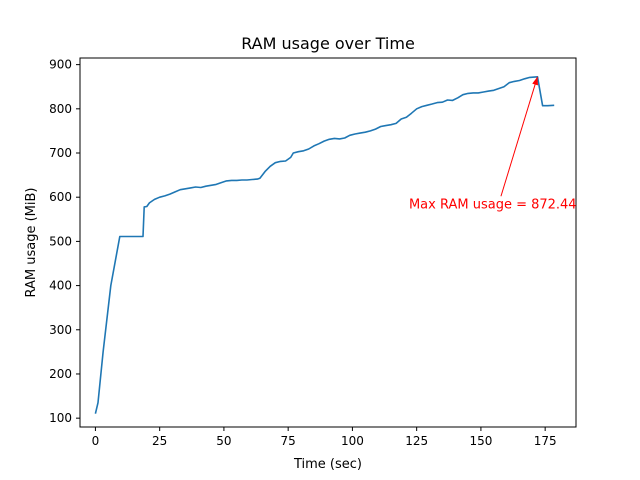  What do you see at coordinates (60, 241) in the screenshot?
I see `y-tick-label: 500` at bounding box center [60, 241].